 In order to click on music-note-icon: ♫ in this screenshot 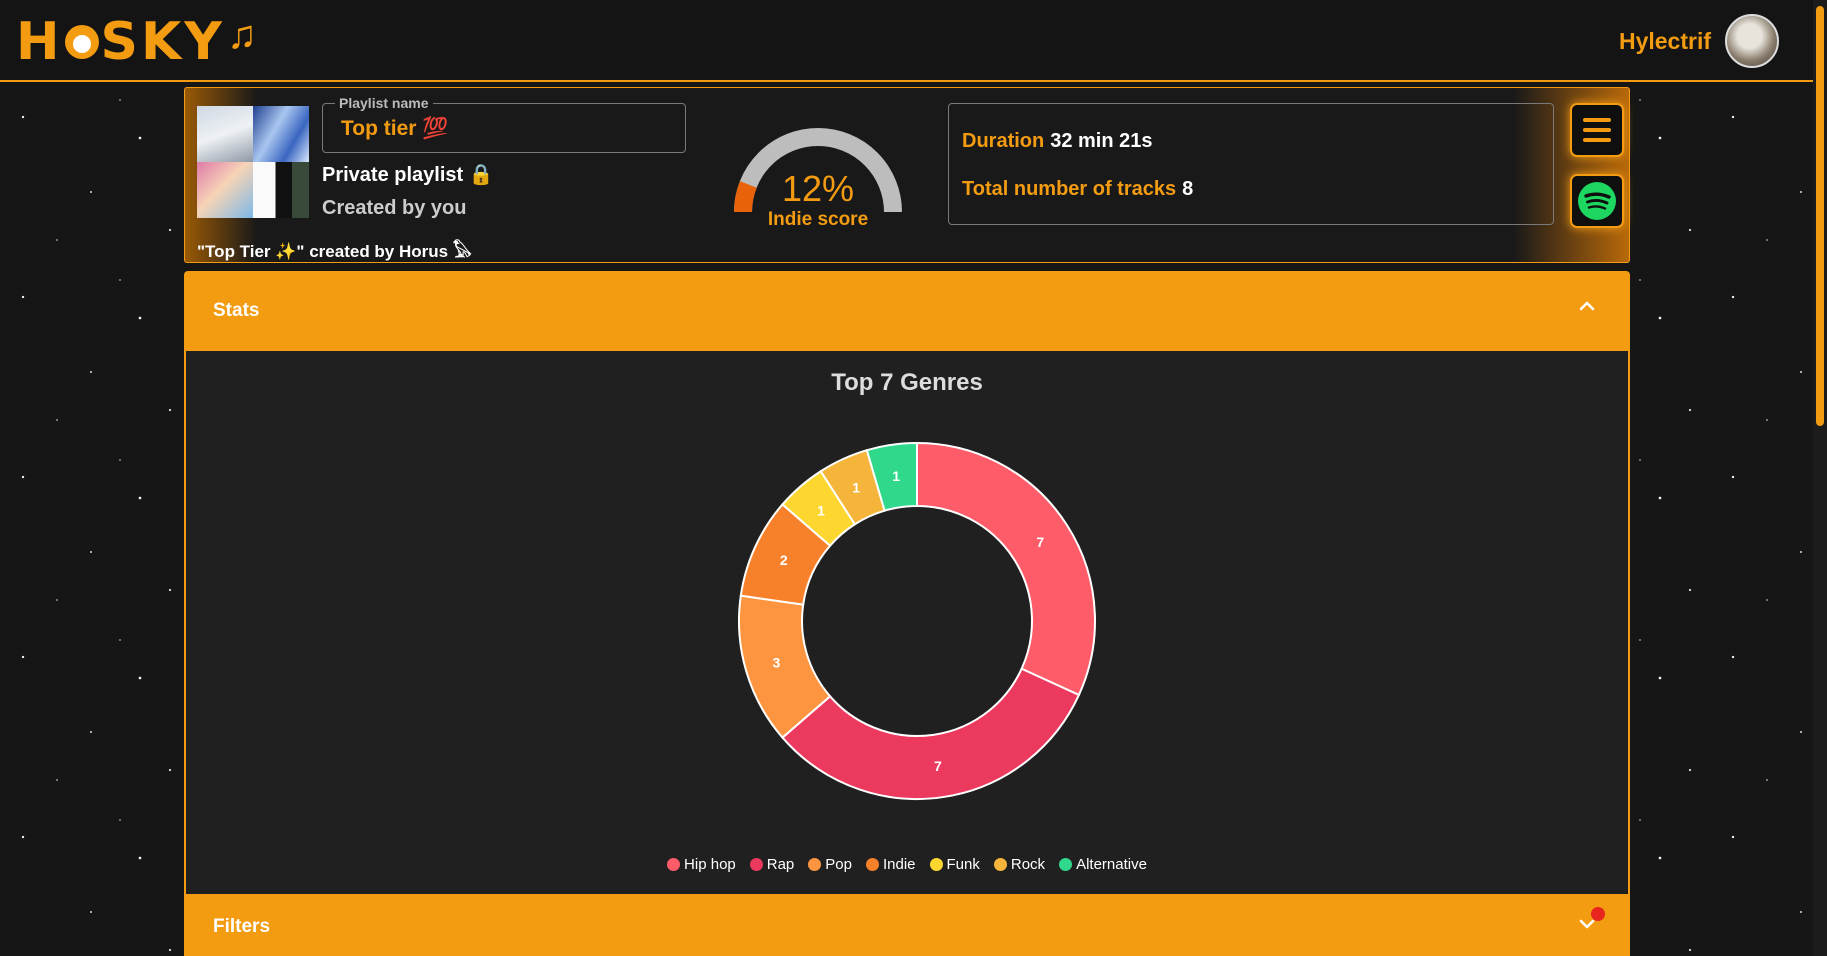, I will do `click(241, 34)`.